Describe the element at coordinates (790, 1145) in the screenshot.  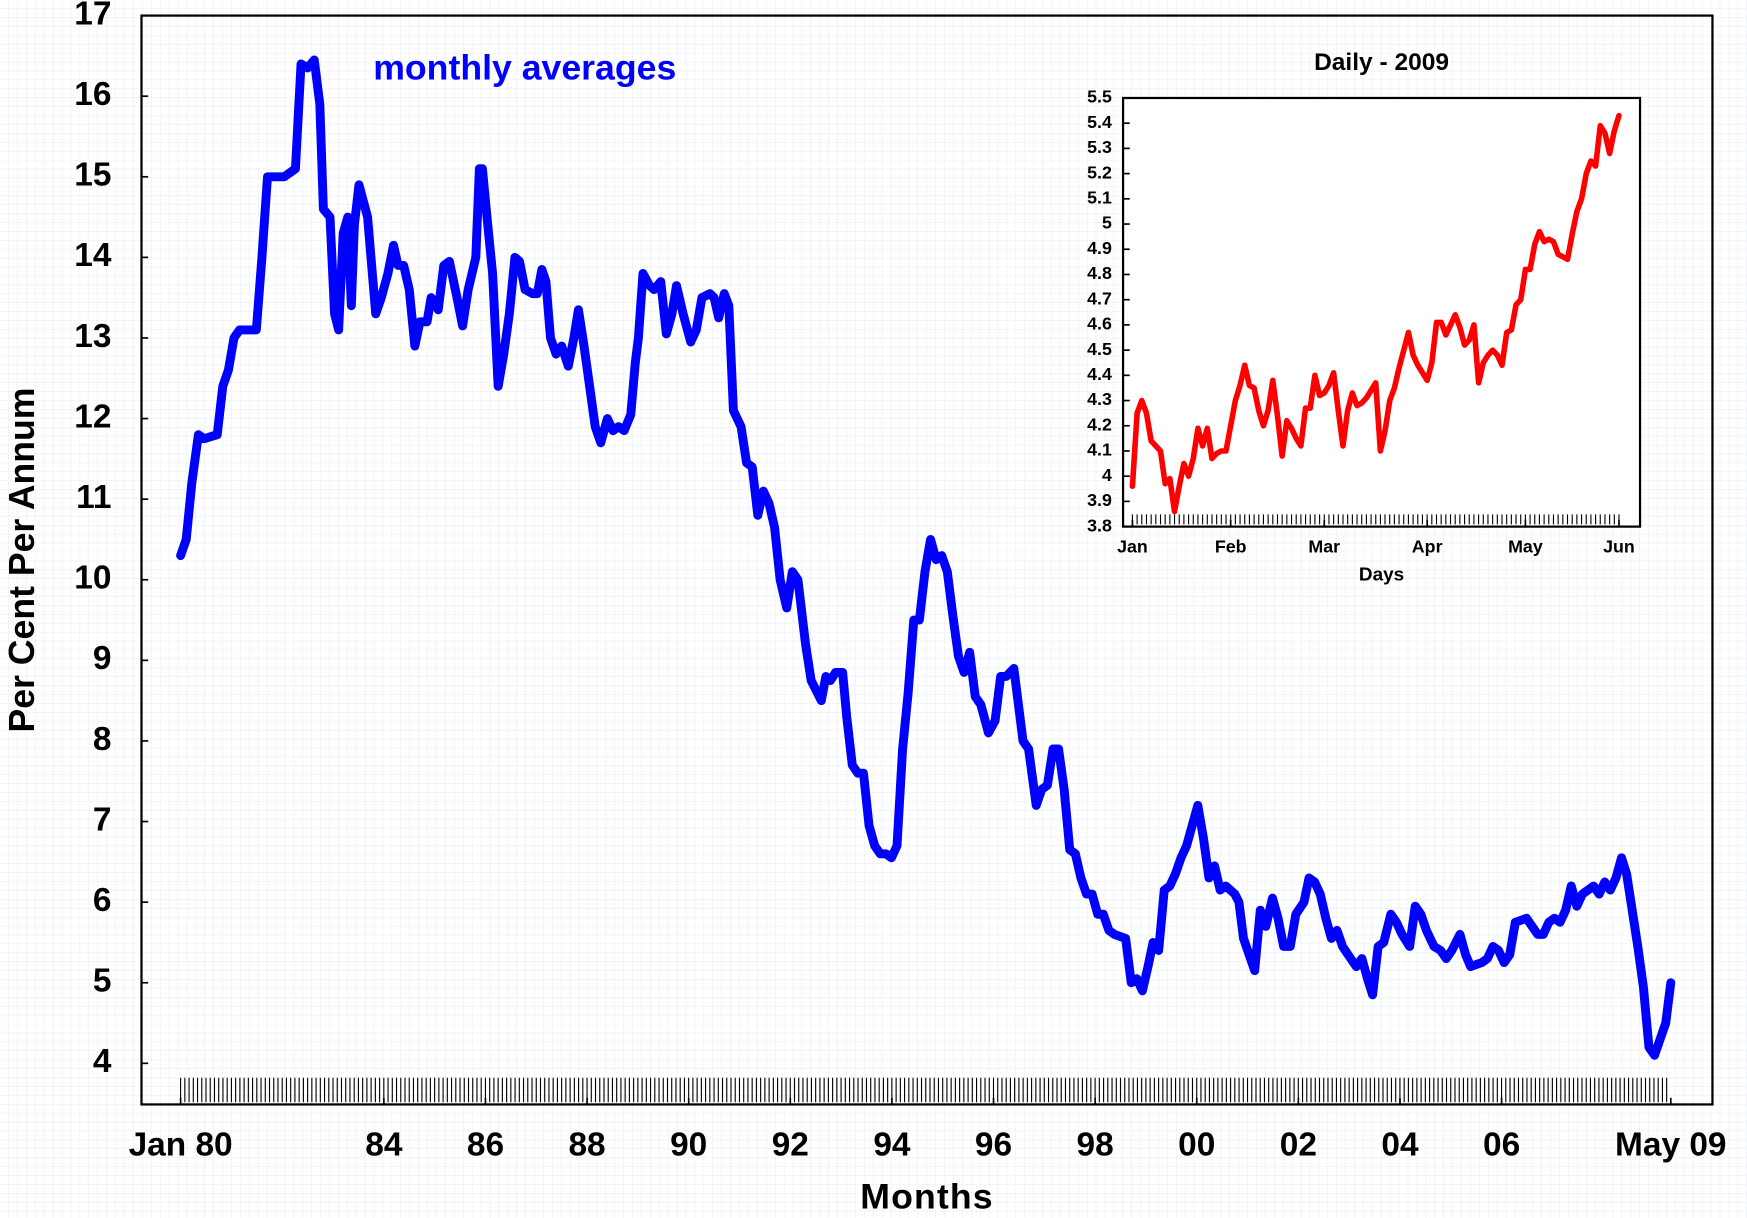
I see `x-tick-label: 92` at that location.